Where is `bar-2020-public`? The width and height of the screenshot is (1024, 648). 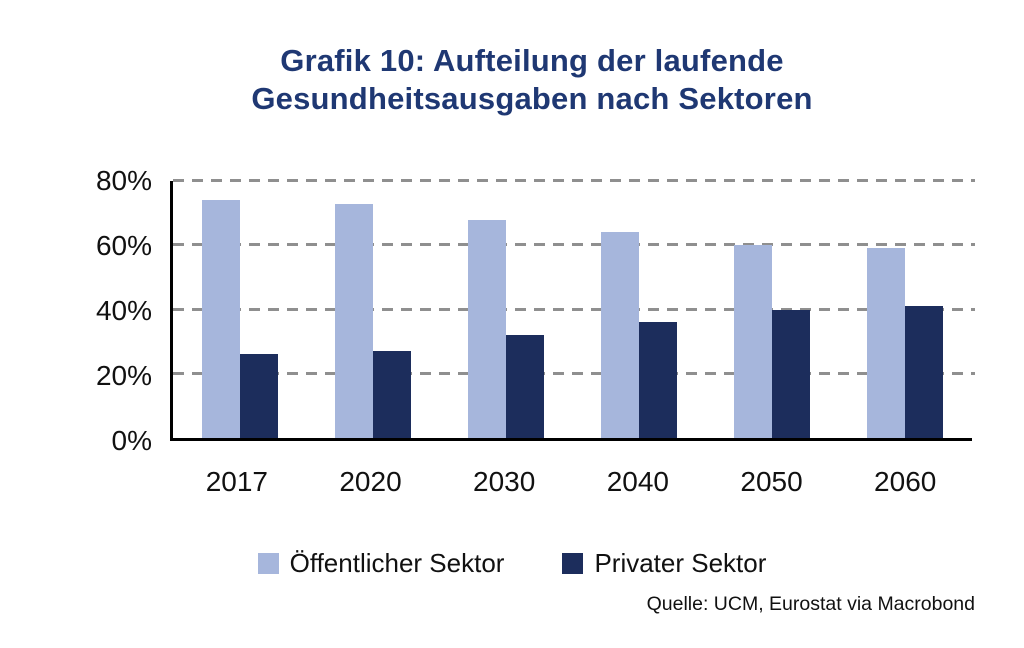 bar-2020-public is located at coordinates (353, 320).